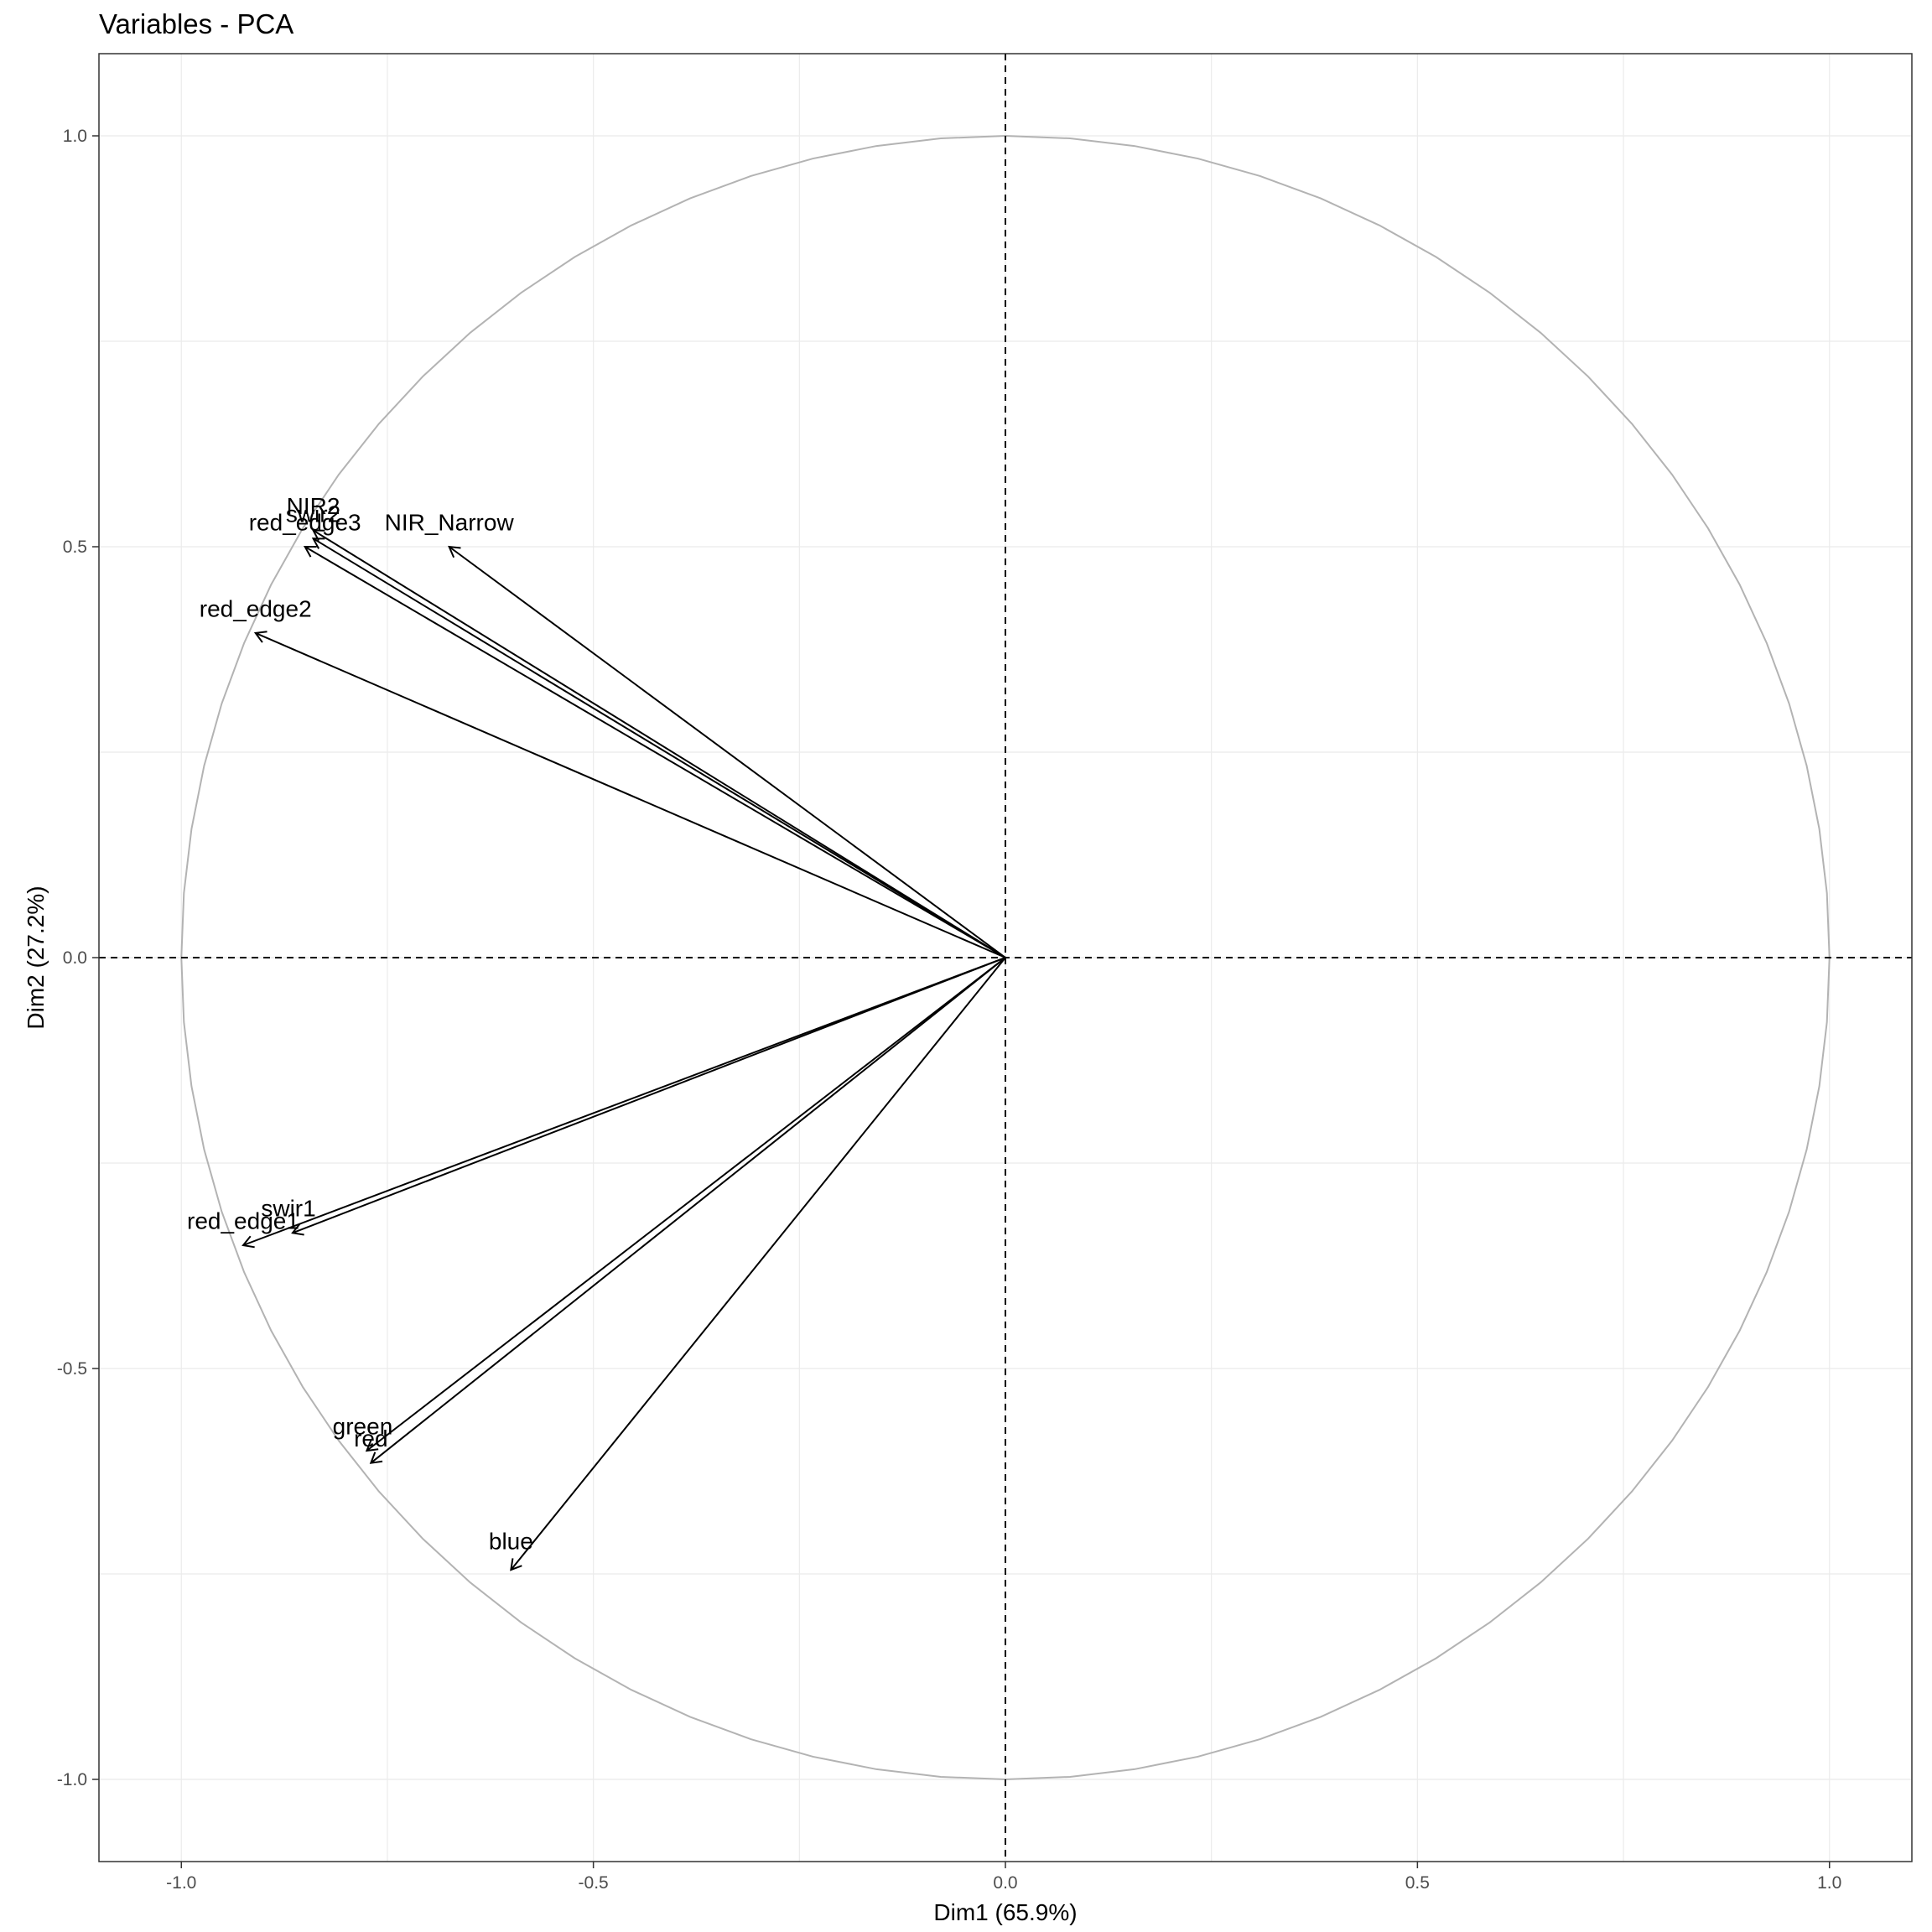 The image size is (1932, 1932). What do you see at coordinates (196, 23) in the screenshot?
I see `chart-title: Variables - PCA` at bounding box center [196, 23].